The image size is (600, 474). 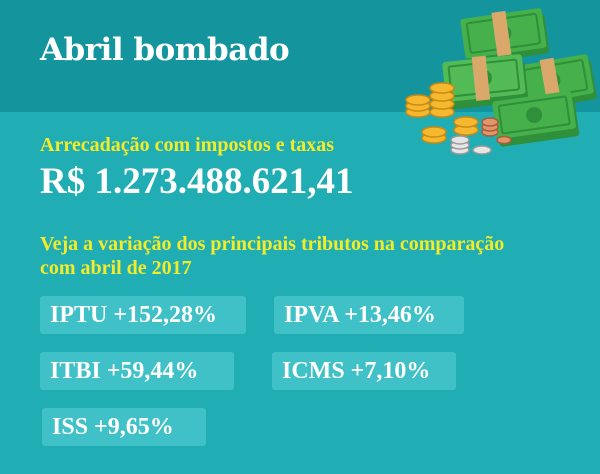 What do you see at coordinates (137, 371) in the screenshot?
I see `tax-badge-itbi: ITBI +59,44%` at bounding box center [137, 371].